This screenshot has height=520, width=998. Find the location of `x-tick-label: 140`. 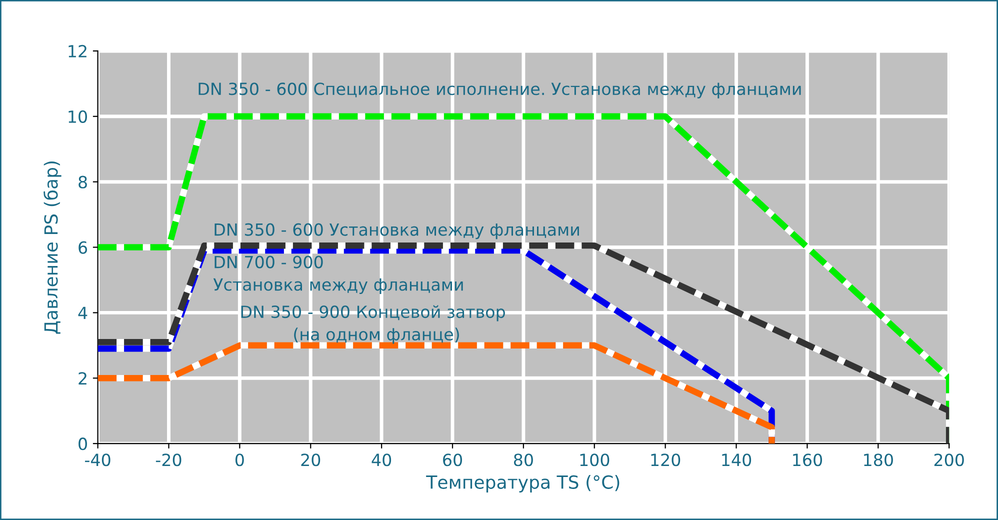

x-tick-label: 140 is located at coordinates (737, 460).